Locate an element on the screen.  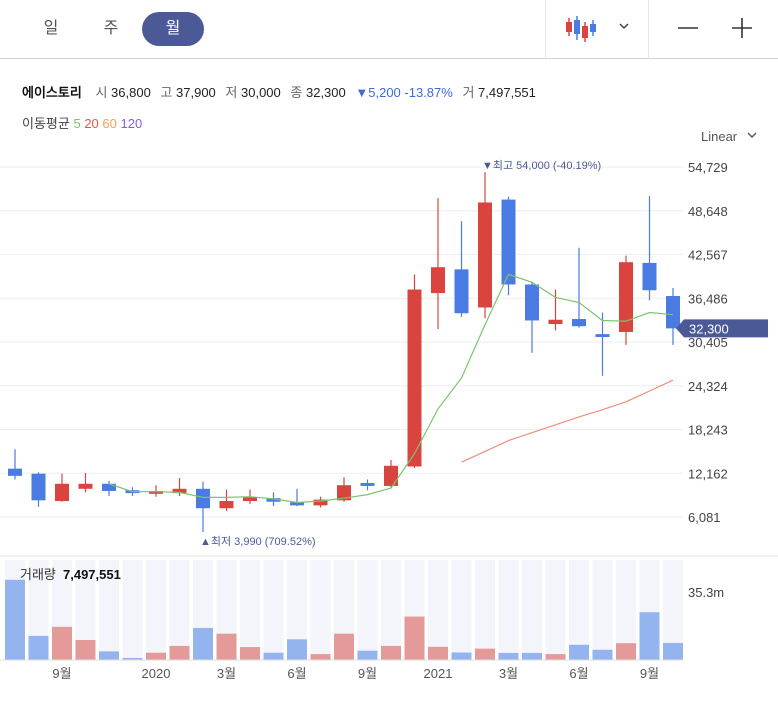
volume-title: 거래량 is located at coordinates (38, 574).